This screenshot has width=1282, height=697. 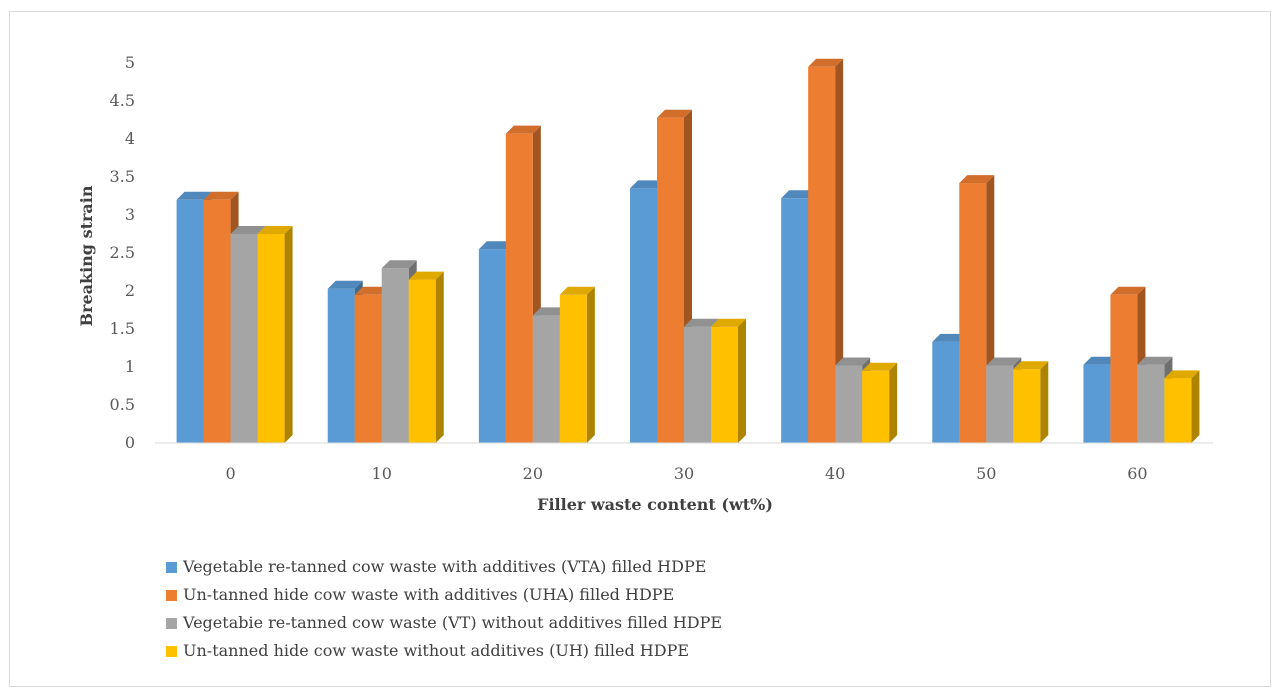 What do you see at coordinates (122, 404) in the screenshot?
I see `y-tick-label: 0.5` at bounding box center [122, 404].